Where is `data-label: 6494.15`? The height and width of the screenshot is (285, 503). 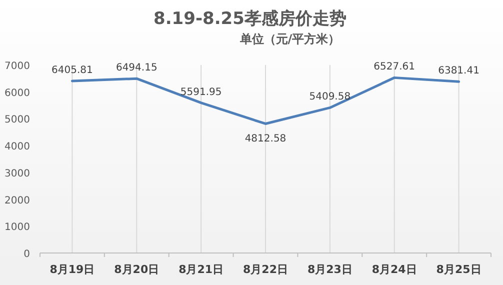
data-label: 6494.15 is located at coordinates (137, 68).